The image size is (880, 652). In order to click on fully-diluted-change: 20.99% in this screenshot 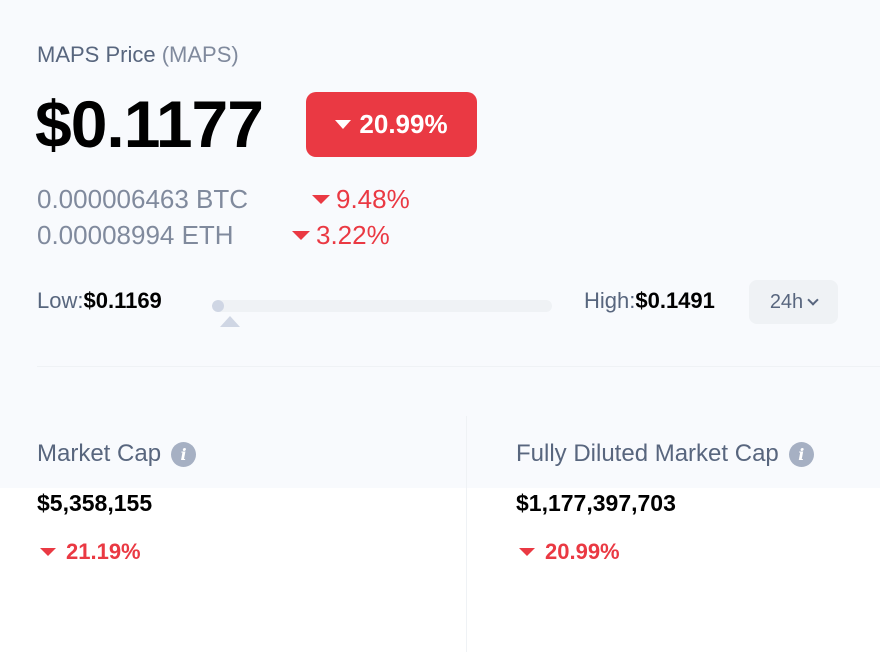, I will do `click(569, 552)`.